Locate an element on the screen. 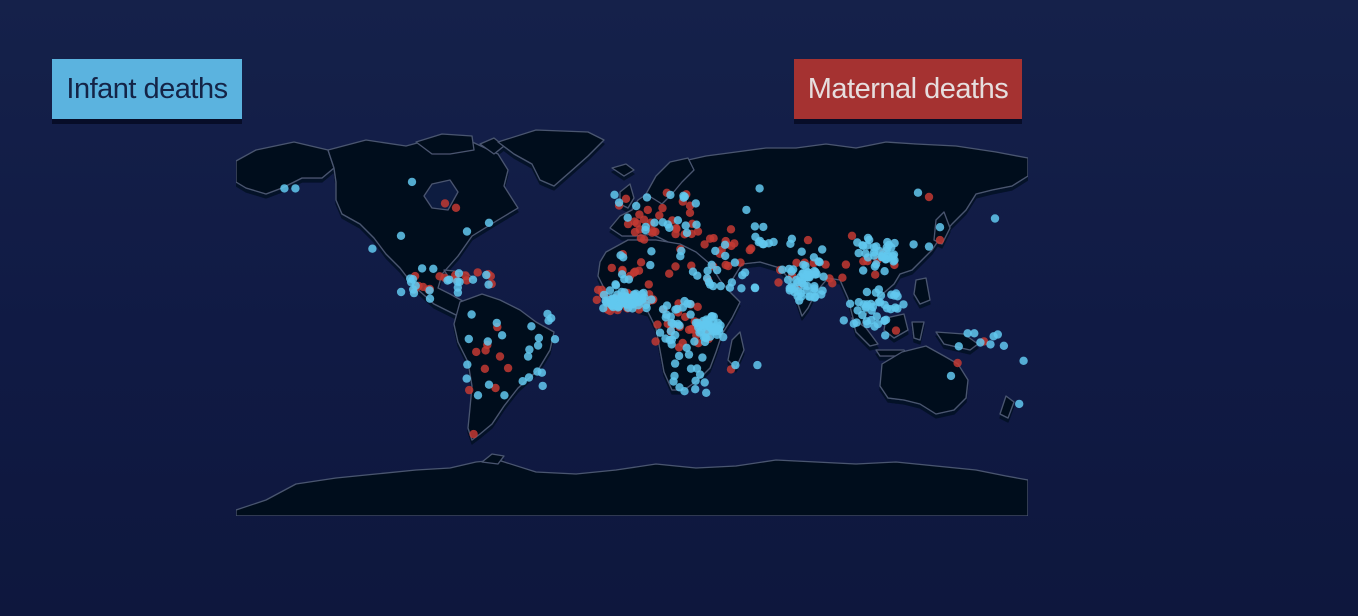 The width and height of the screenshot is (1358, 616). infant-deaths-legend-button: Infant deaths is located at coordinates (147, 89).